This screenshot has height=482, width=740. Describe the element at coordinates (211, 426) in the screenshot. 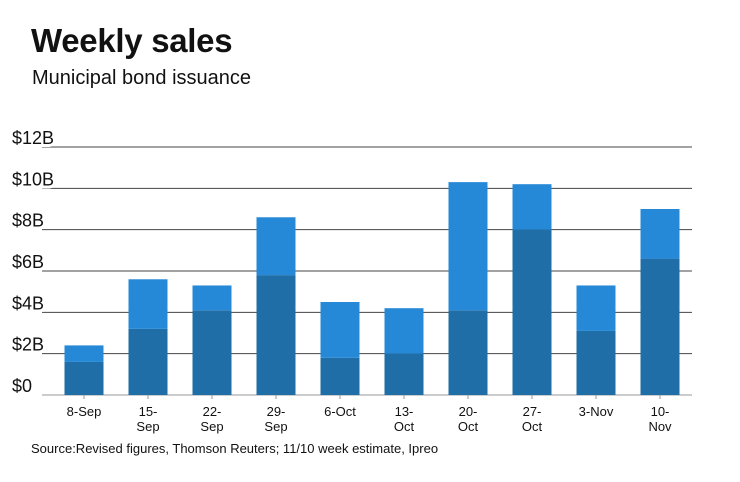

I see `x-tick-label-2-1: Sep` at that location.